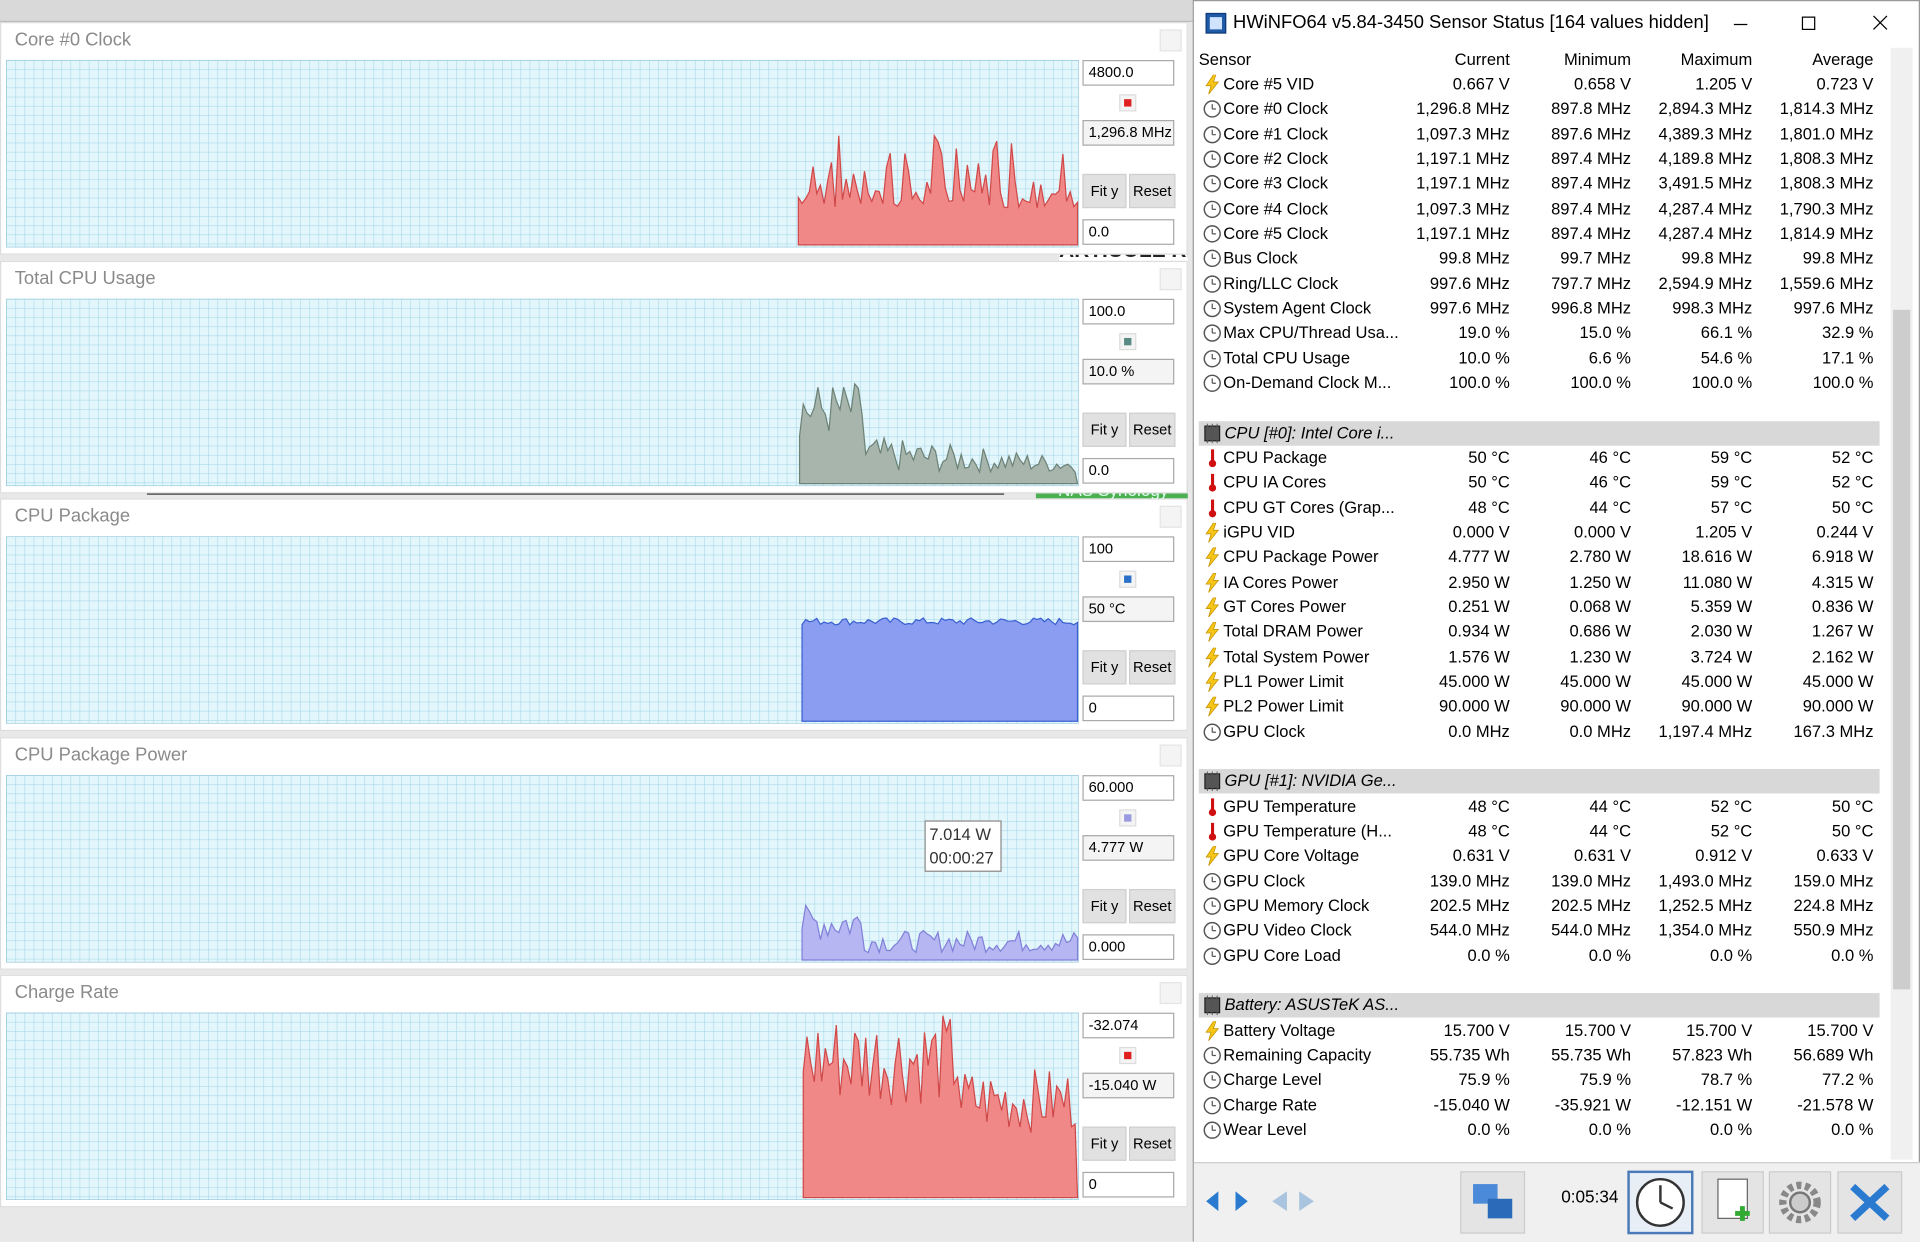  I want to click on sensor-value: 56.689 Wh, so click(1833, 1054).